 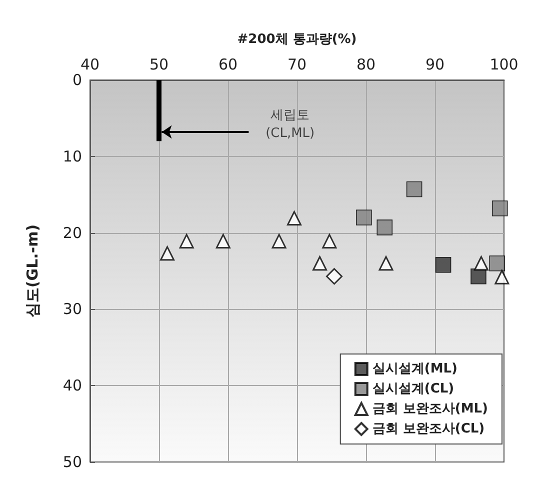 I want to click on y-tick-label: 20, so click(x=72, y=233).